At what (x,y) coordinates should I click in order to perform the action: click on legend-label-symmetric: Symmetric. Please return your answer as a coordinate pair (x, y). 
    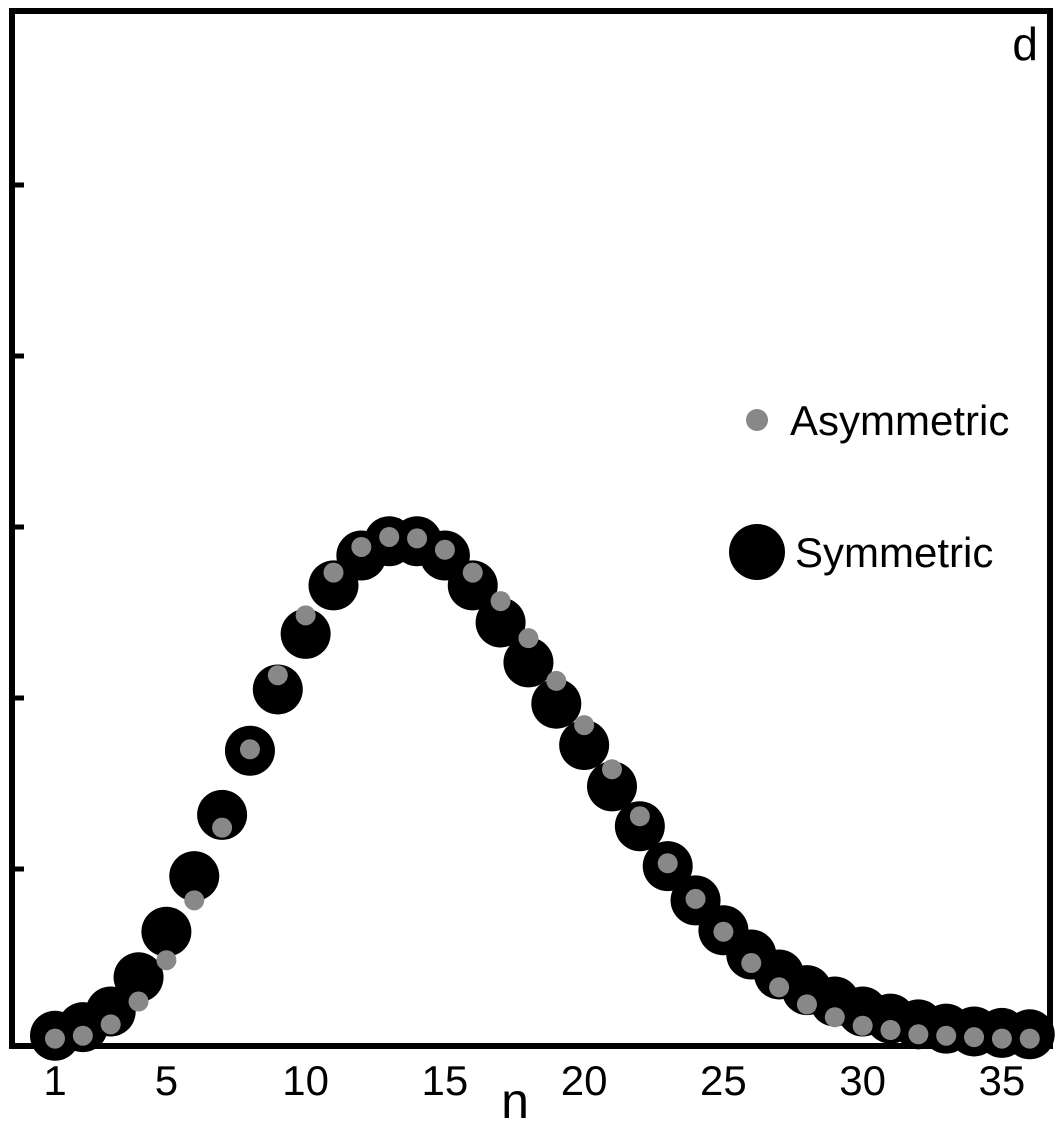
    Looking at the image, I should click on (894, 552).